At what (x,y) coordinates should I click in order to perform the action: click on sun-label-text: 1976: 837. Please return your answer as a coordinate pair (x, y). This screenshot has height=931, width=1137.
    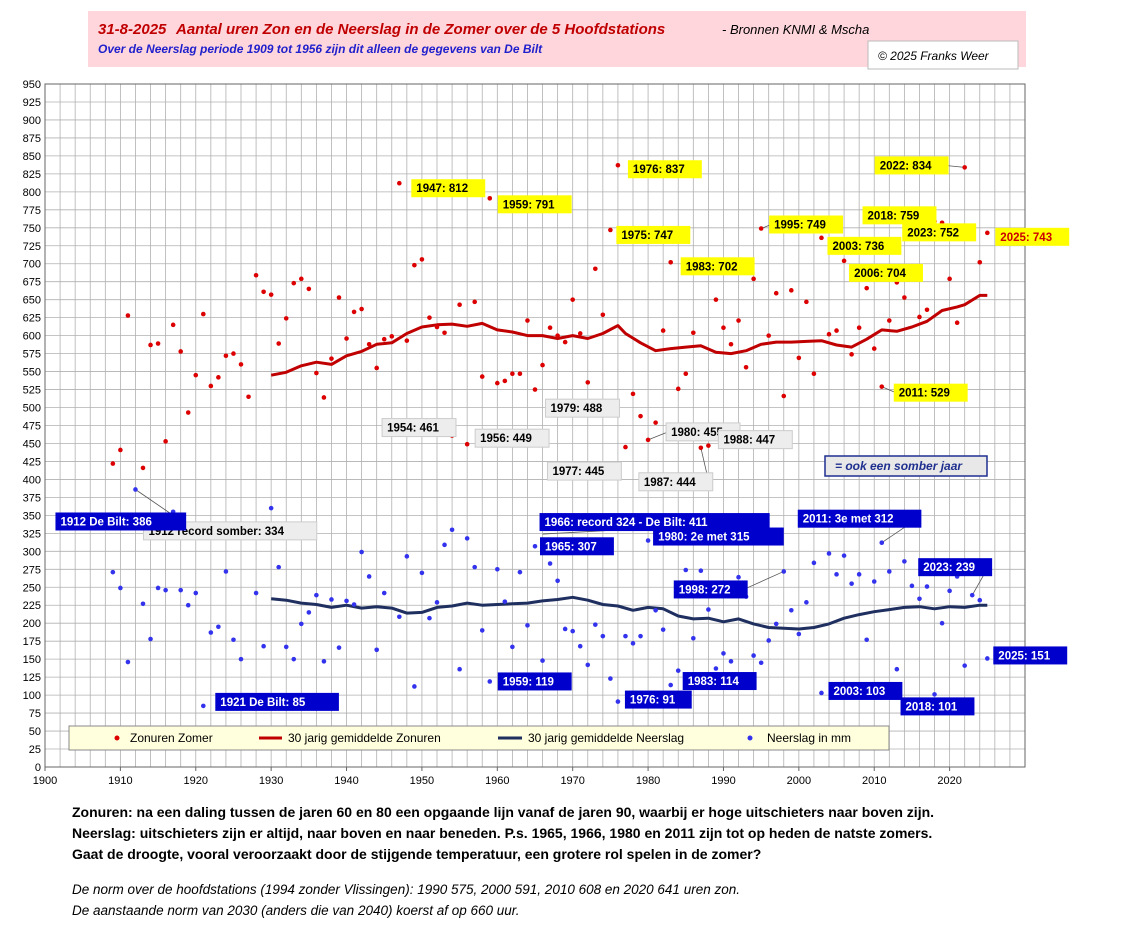
    Looking at the image, I should click on (659, 170).